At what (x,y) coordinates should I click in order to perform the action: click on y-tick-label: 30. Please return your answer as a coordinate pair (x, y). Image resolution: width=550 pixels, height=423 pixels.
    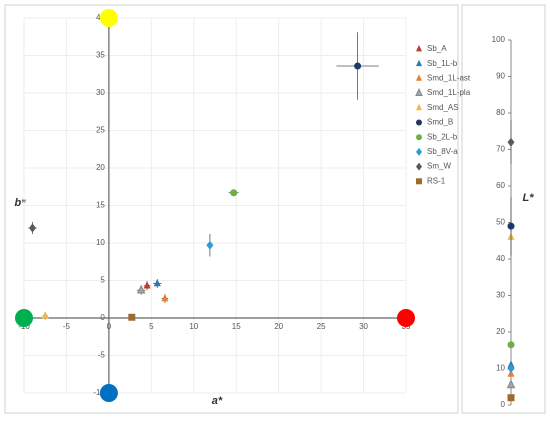
    Looking at the image, I should click on (100, 92).